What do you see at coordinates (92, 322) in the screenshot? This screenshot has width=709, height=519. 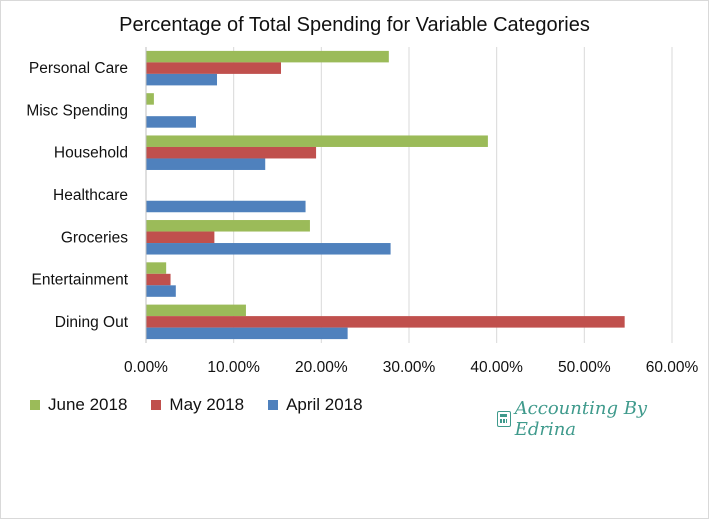 I see `y-category-label: Dining Out` at bounding box center [92, 322].